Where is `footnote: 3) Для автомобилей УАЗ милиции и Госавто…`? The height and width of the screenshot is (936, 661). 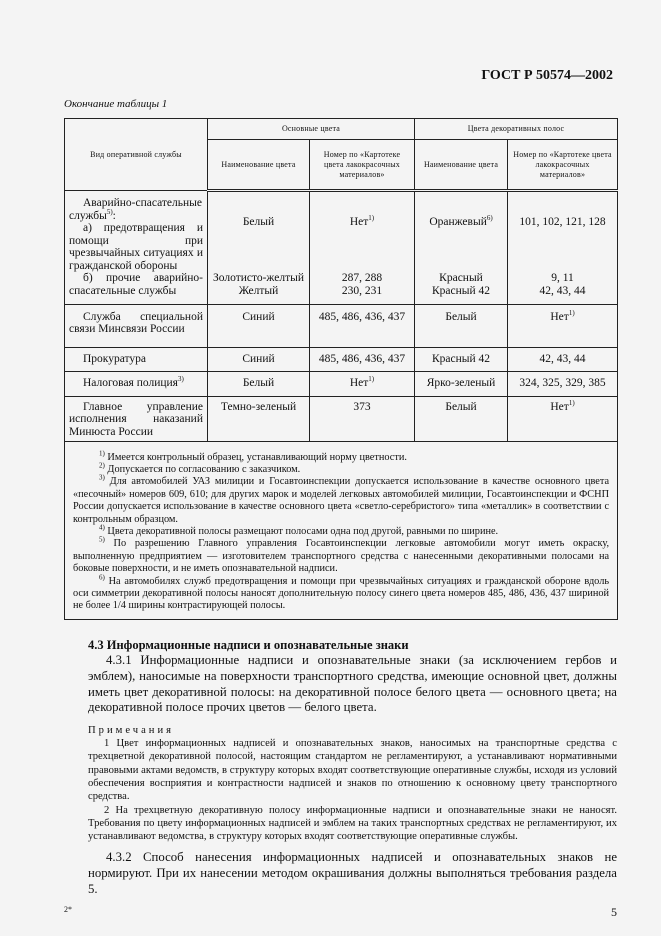 footnote: 3) Для автомобилей УАЗ милиции и Госавто… is located at coordinates (341, 499).